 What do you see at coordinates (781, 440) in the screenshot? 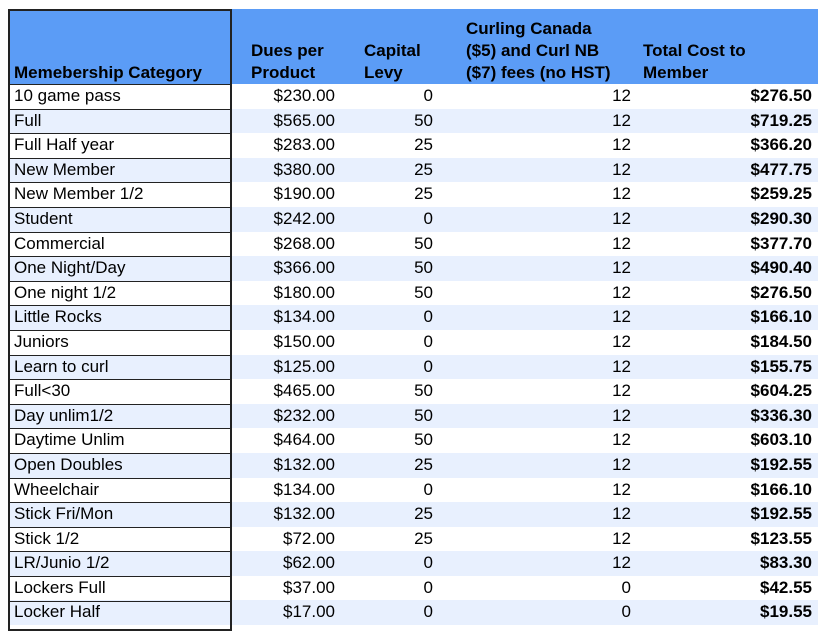
I see `cell-total-cost: $603.10` at bounding box center [781, 440].